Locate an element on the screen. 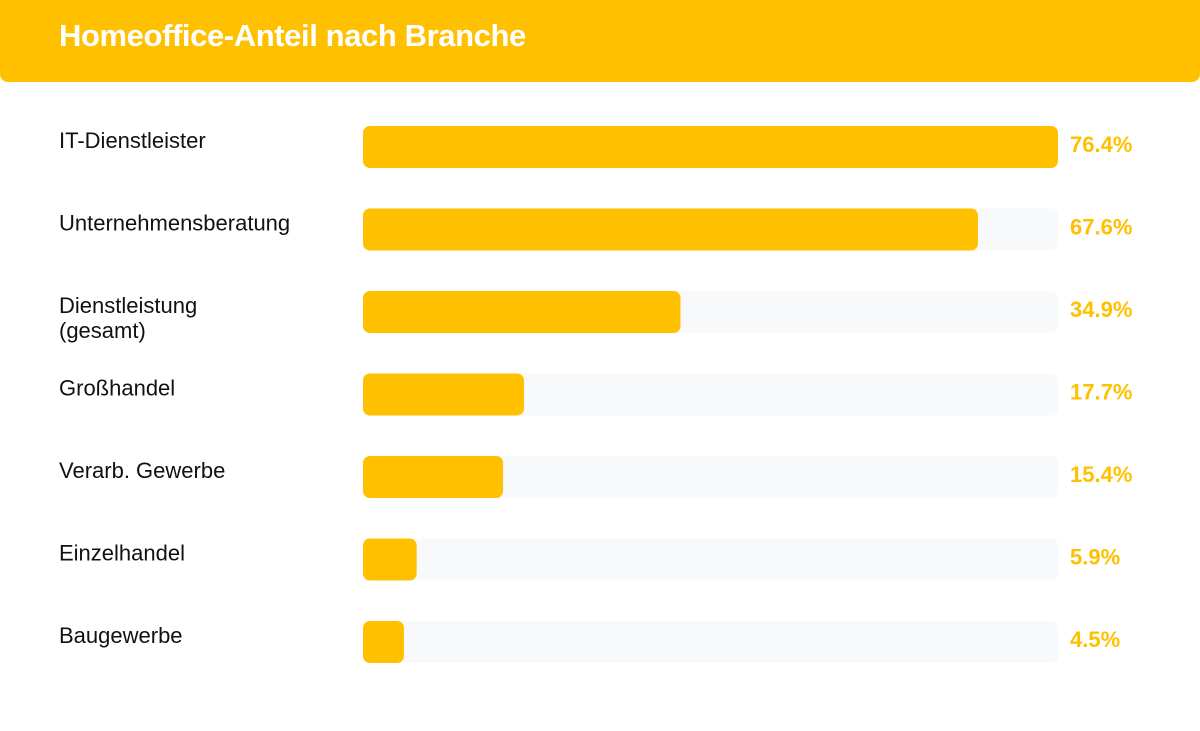 This screenshot has height=731, width=1200. bar-row: Unternehmensberatung 67.6% is located at coordinates (595, 229).